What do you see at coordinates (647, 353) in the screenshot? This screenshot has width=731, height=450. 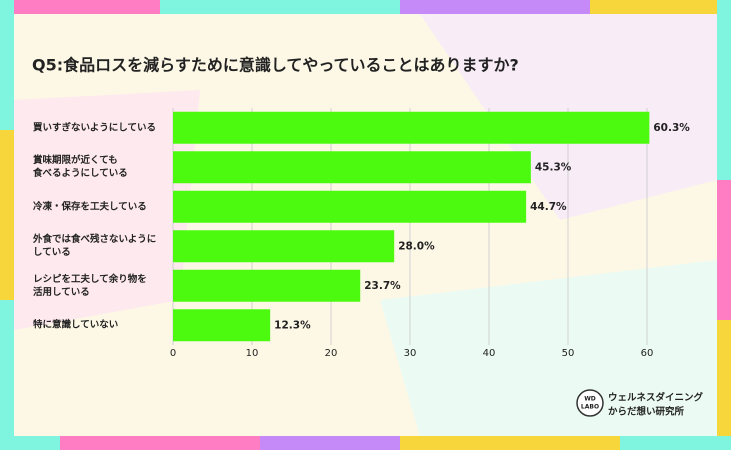 I see `x-tick-label: 60` at bounding box center [647, 353].